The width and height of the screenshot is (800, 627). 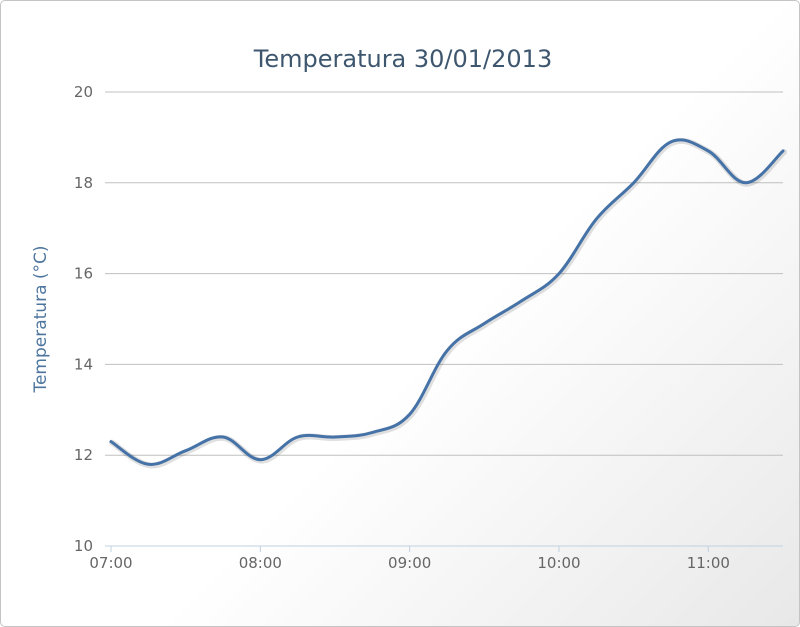 I want to click on y-tick-label: 16, so click(x=83, y=274).